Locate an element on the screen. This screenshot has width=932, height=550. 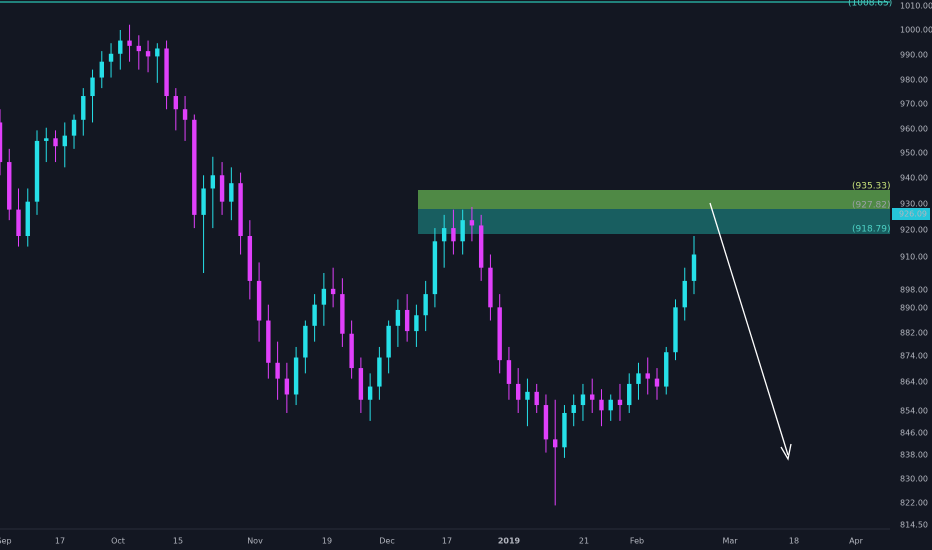
upper-level-label: (935.33) is located at coordinates (871, 187).